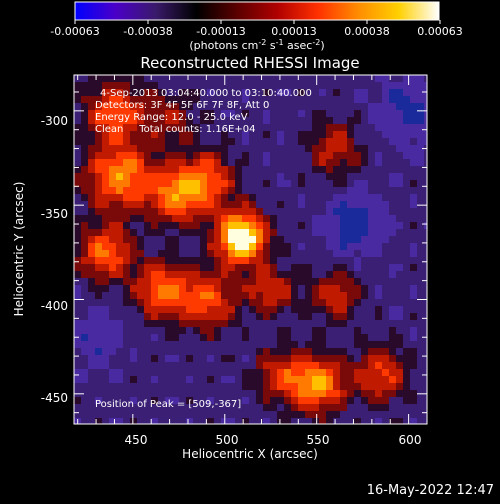 The width and height of the screenshot is (500, 504). What do you see at coordinates (249, 63) in the screenshot?
I see `chart-title: Reconstructed RHESSI Image` at bounding box center [249, 63].